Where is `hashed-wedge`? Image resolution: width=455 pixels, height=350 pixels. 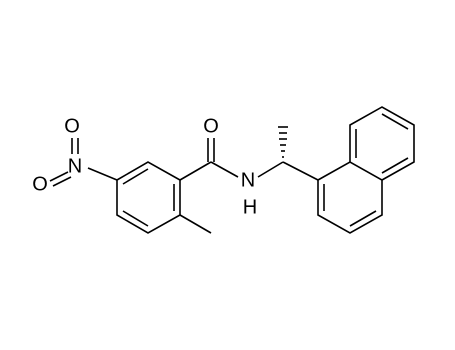
hashed-wedge is located at coordinates (283, 142).